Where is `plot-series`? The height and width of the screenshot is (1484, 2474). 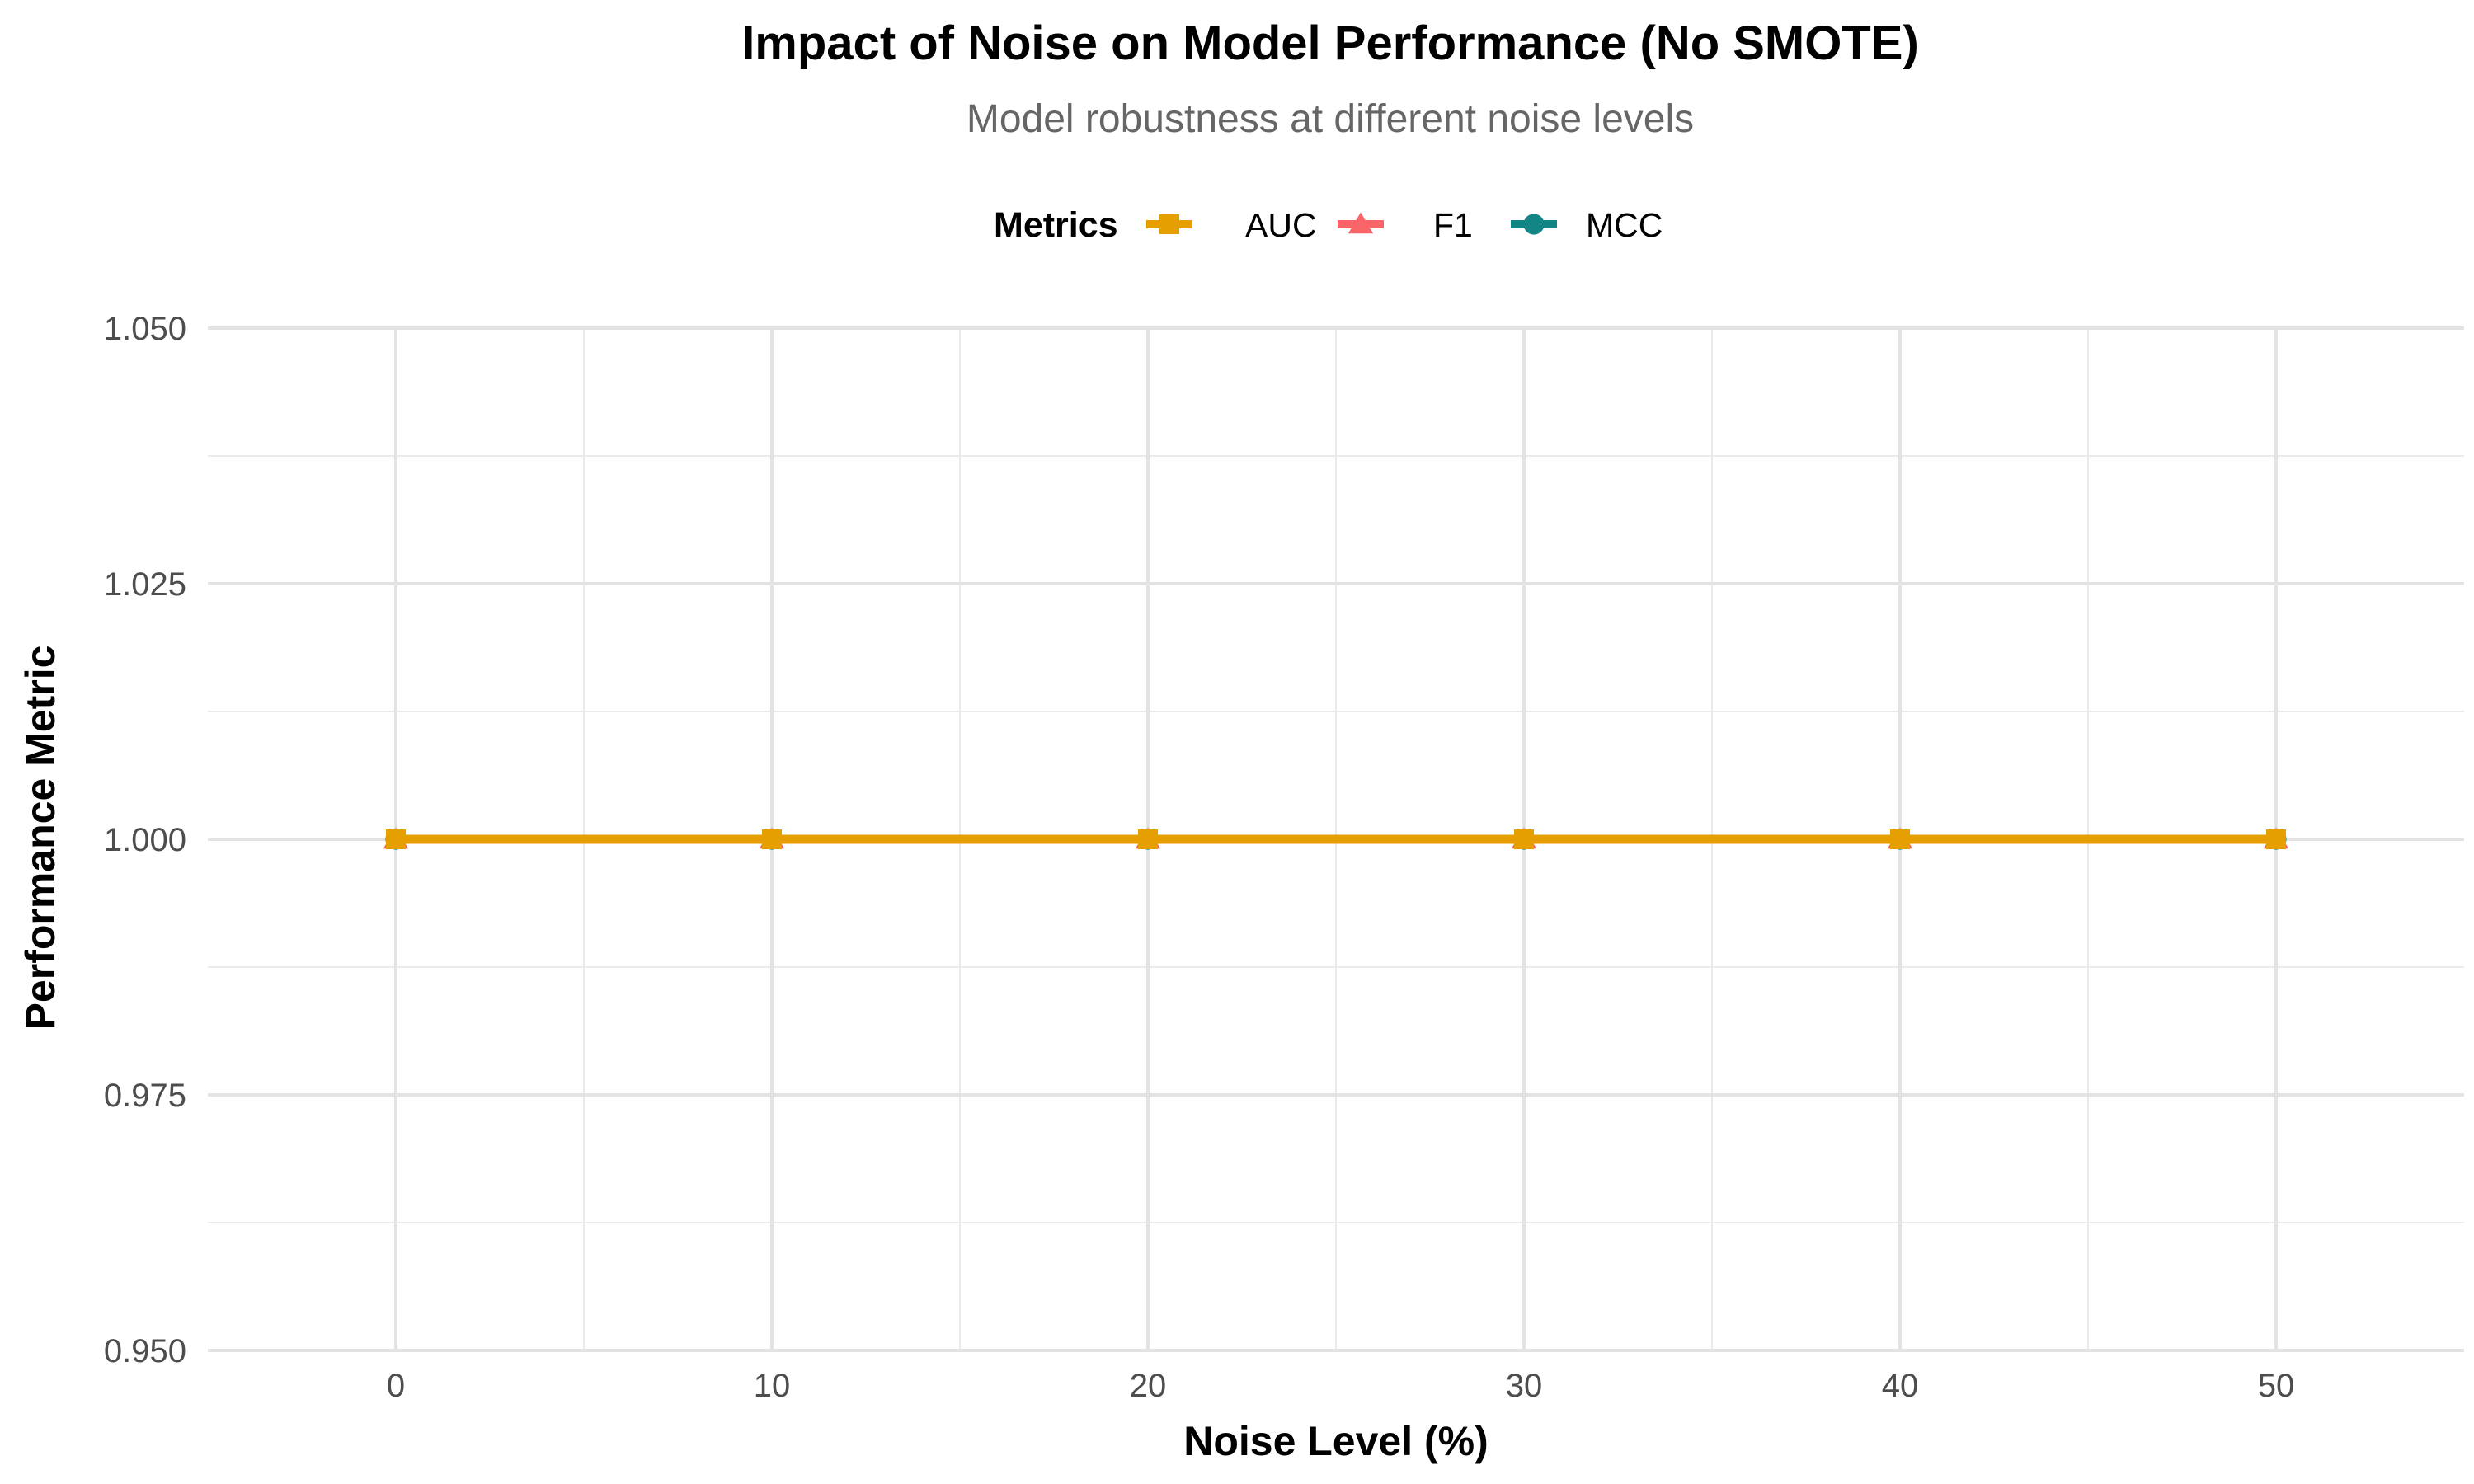 plot-series is located at coordinates (1336, 838).